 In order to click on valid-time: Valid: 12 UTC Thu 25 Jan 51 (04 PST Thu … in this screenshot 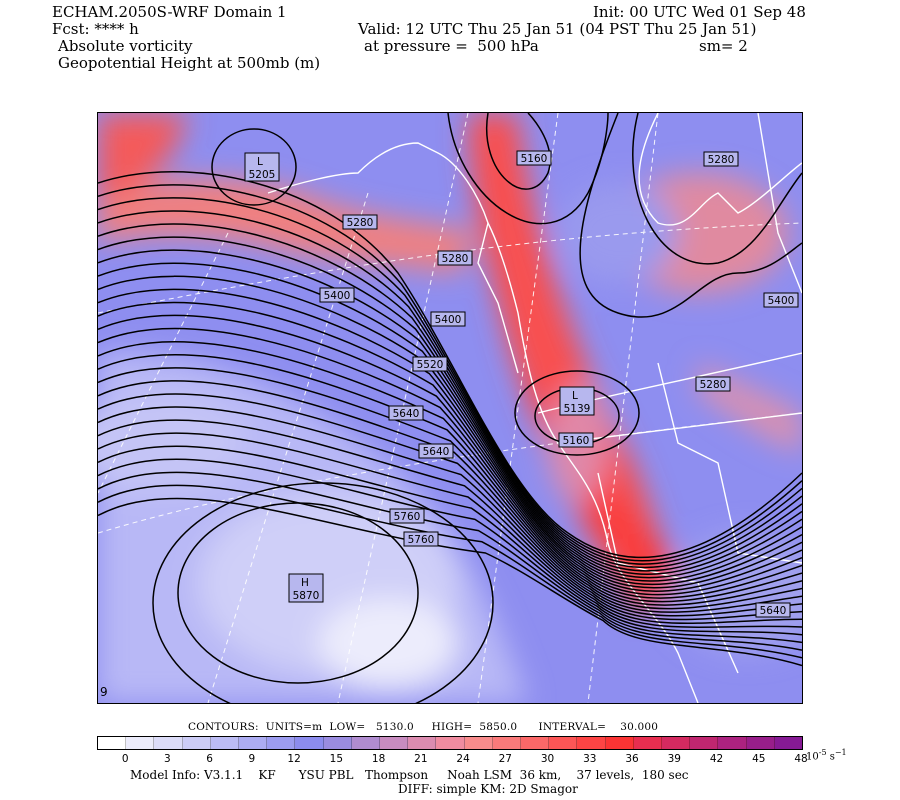, I will do `click(557, 29)`.